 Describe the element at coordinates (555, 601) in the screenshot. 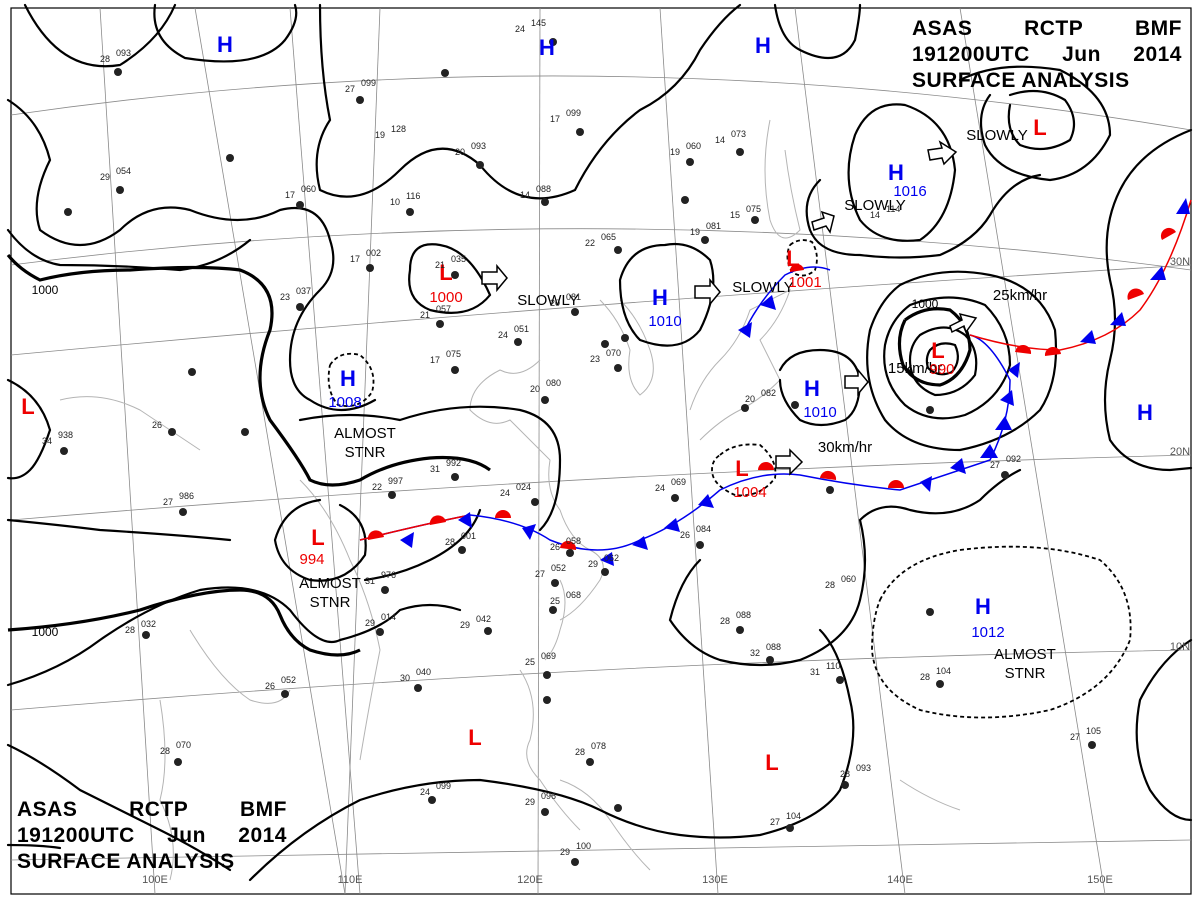

I see `station-temperature: 25` at that location.